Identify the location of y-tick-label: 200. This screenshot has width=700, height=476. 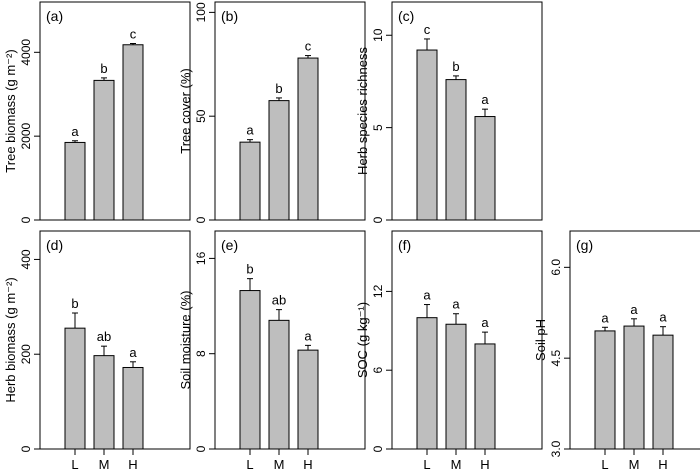
(26, 354).